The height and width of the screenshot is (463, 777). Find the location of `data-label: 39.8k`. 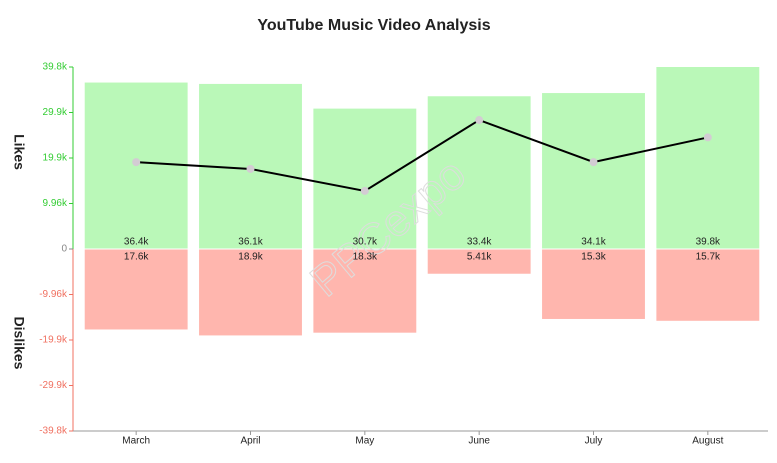

data-label: 39.8k is located at coordinates (708, 242).